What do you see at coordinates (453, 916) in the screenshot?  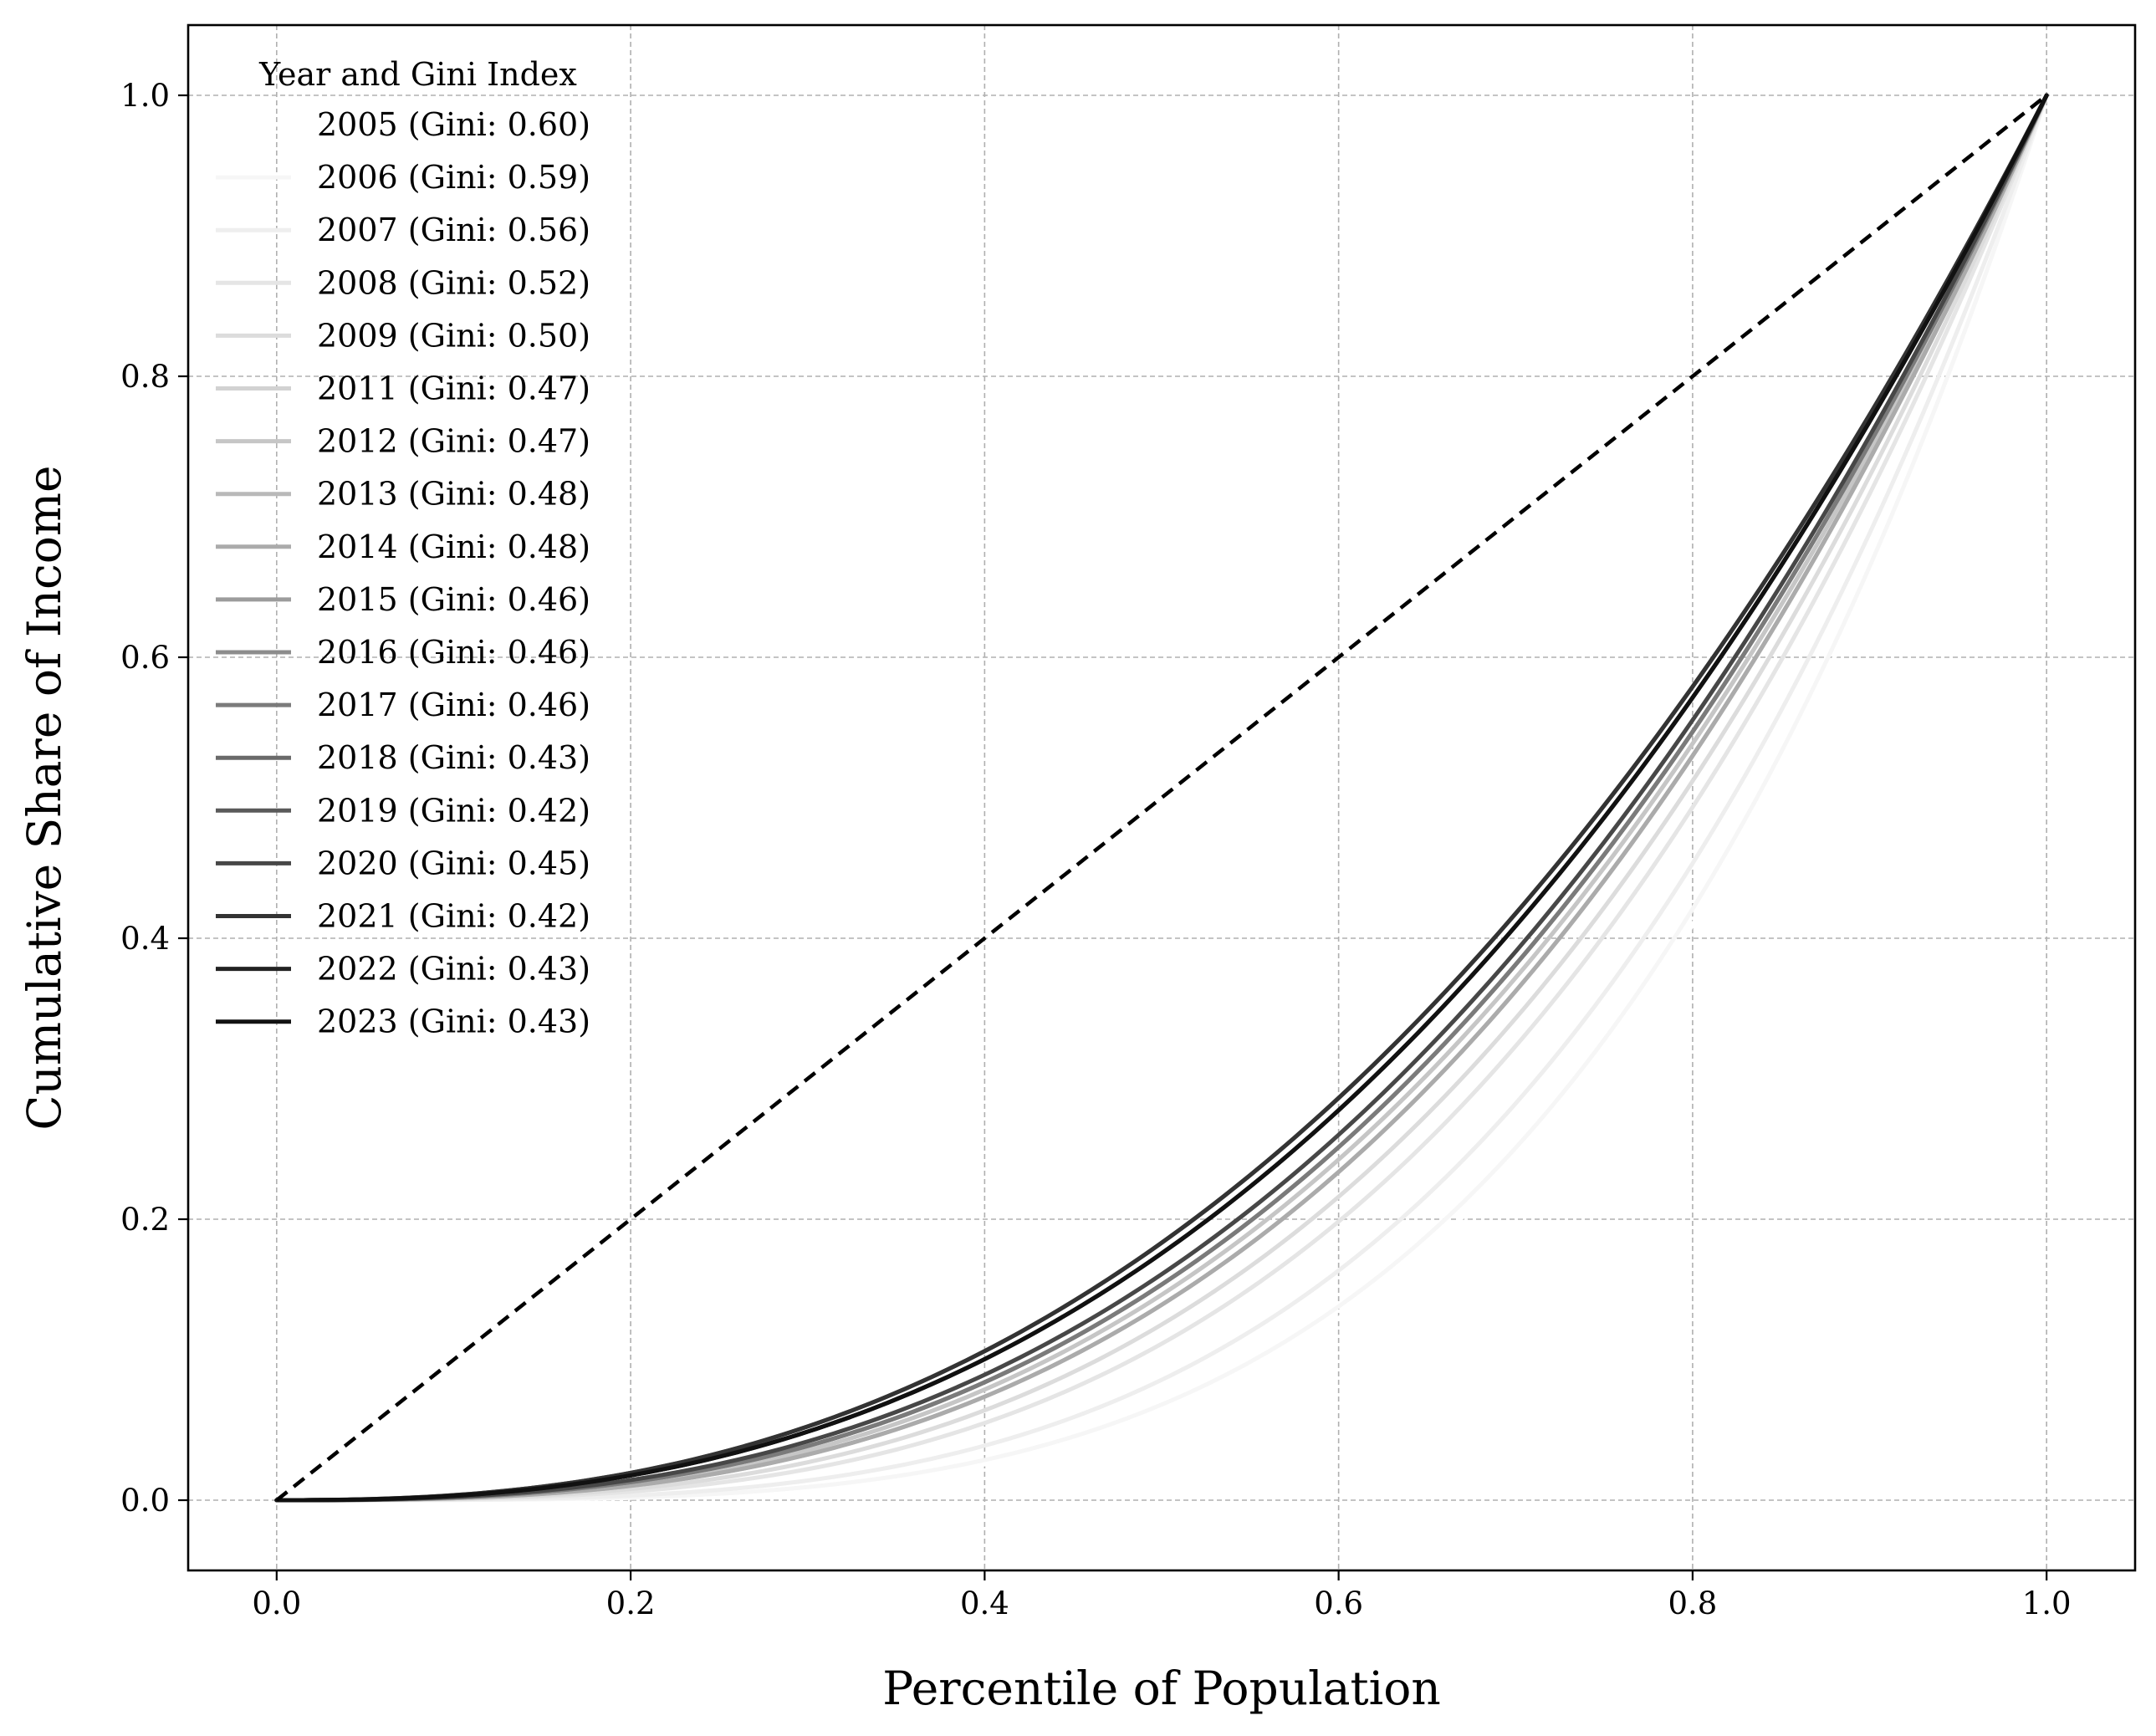 I see `legend-label: 2021 (Gini: 0.42)` at bounding box center [453, 916].